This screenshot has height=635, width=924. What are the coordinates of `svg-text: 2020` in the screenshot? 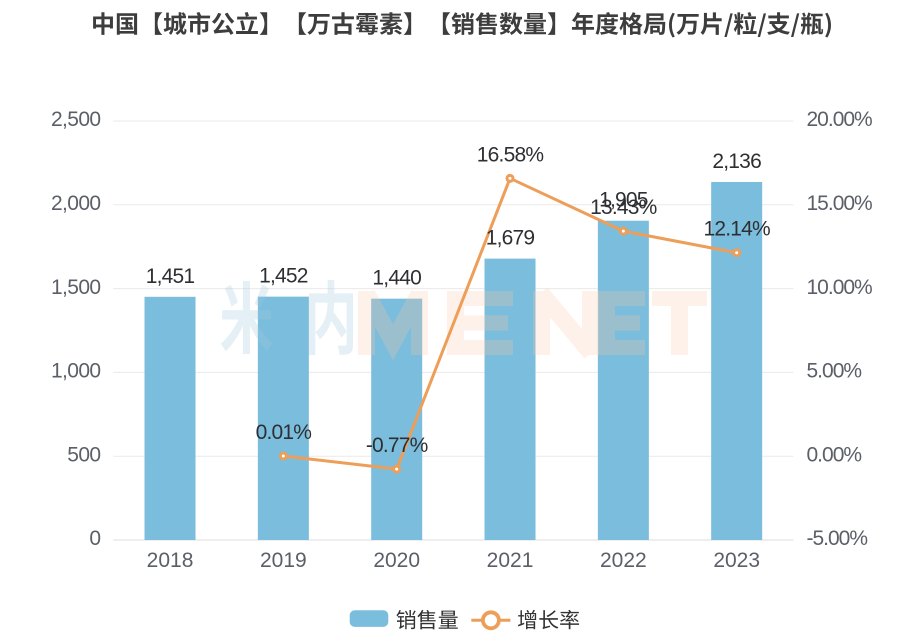 It's located at (396, 560).